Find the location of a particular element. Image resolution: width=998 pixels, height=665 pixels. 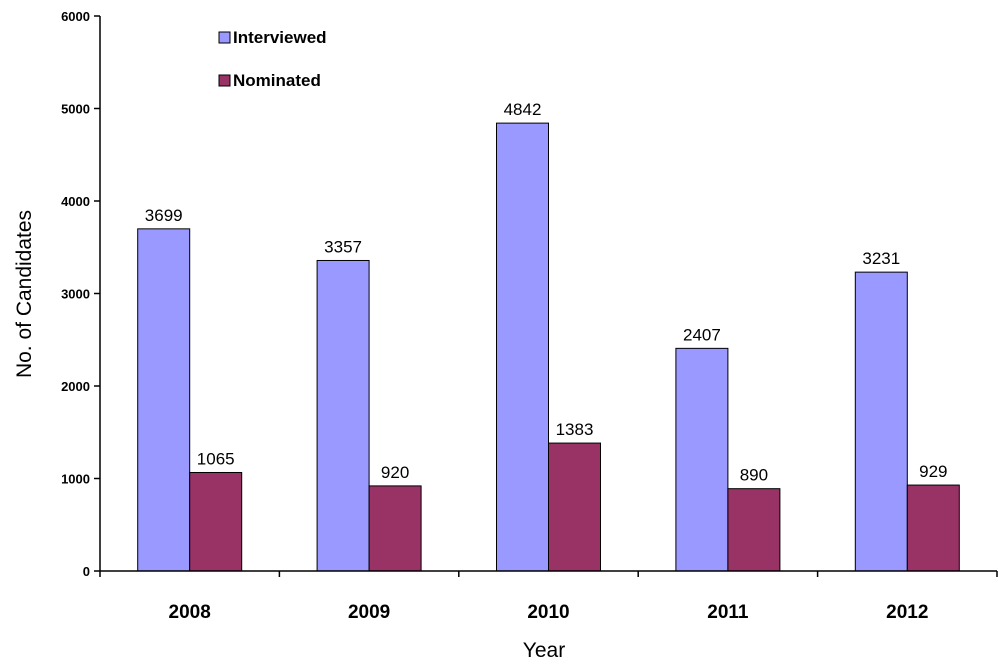

data-label: 3357 is located at coordinates (343, 246).